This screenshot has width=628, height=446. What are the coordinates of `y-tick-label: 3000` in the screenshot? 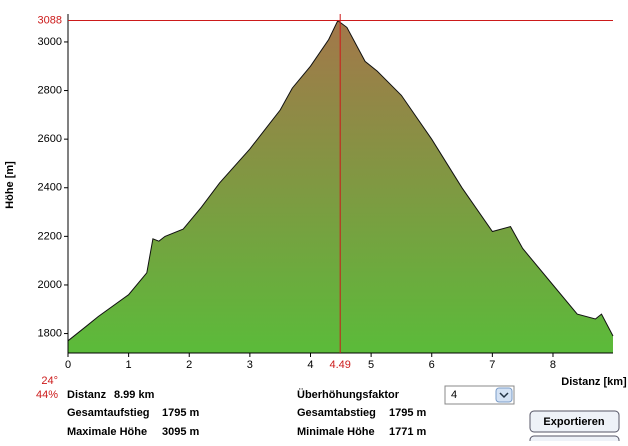 It's located at (50, 42).